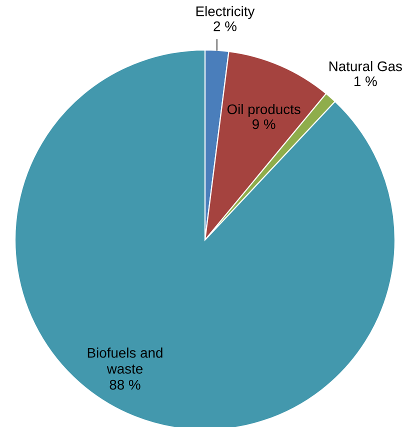 The width and height of the screenshot is (408, 427). I want to click on data-label: 2 %, so click(225, 26).